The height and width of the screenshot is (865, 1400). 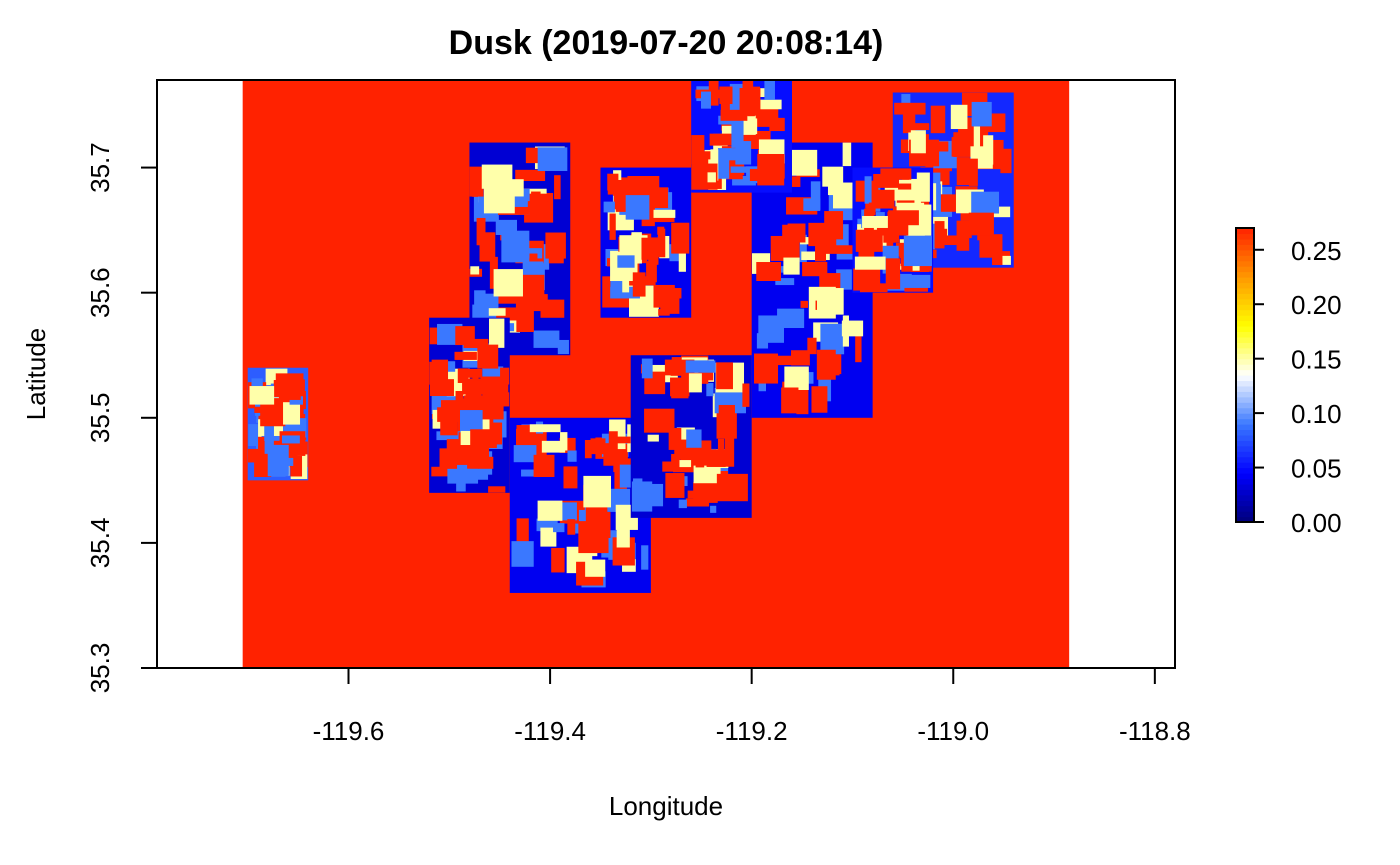 What do you see at coordinates (100, 543) in the screenshot?
I see `y-tick-label: 35.4` at bounding box center [100, 543].